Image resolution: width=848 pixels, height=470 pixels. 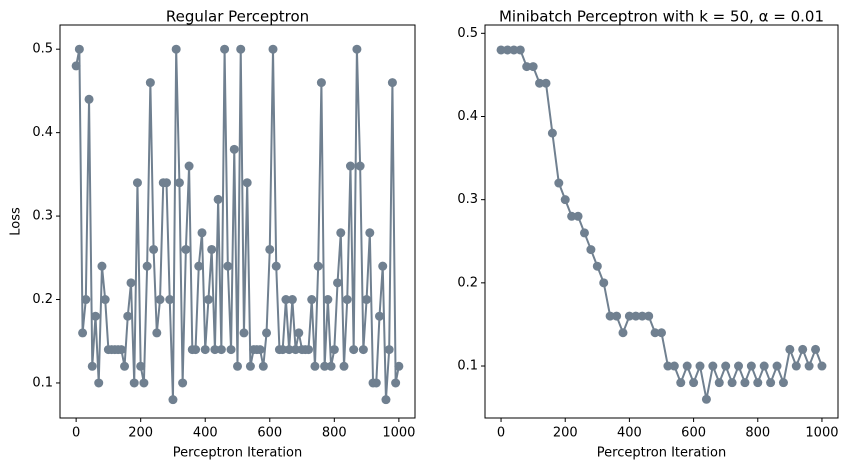 I want to click on x-tick-label: 1000, so click(x=821, y=433).